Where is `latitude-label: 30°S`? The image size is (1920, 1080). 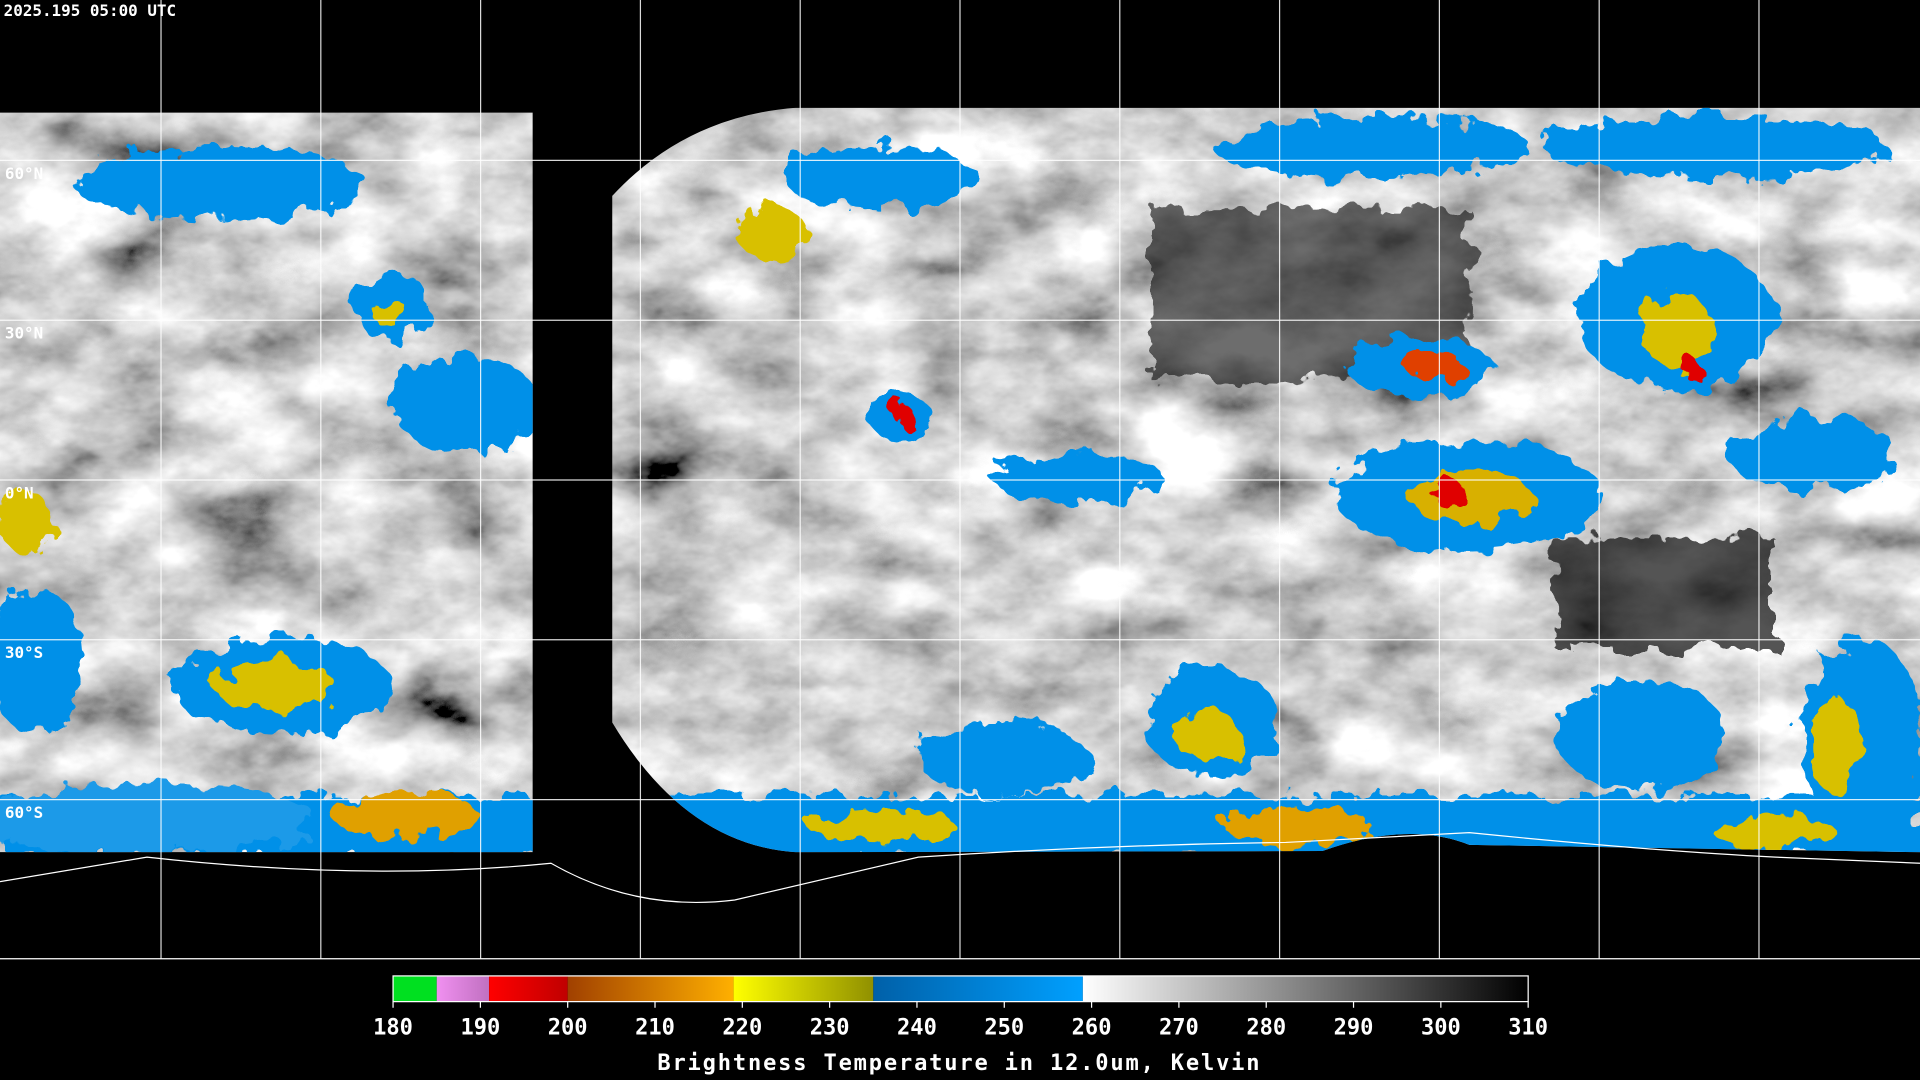
latitude-label: 30°S is located at coordinates (24, 652).